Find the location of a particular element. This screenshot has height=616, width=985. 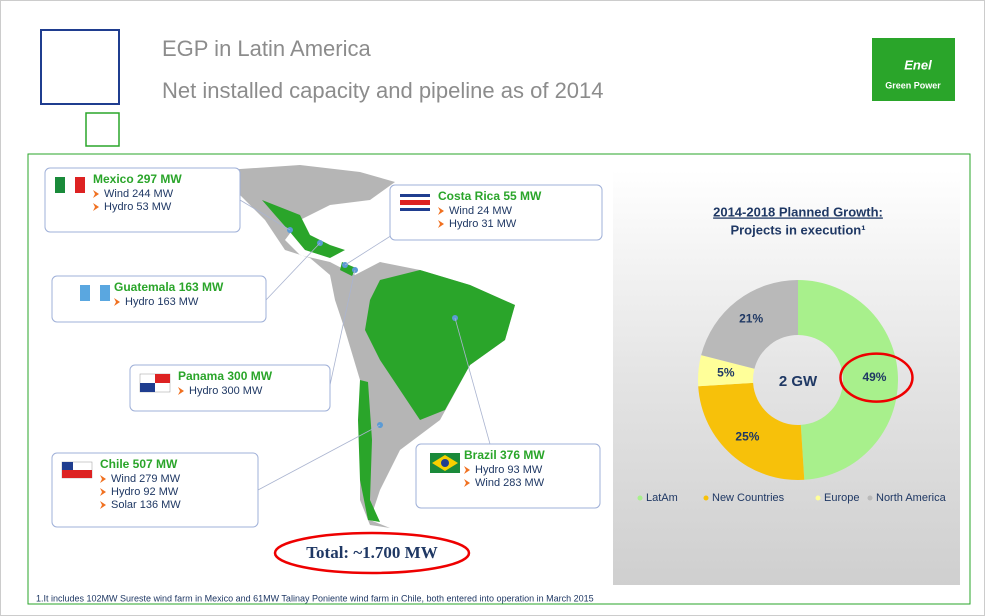

legend-label: LatAm is located at coordinates (662, 498).